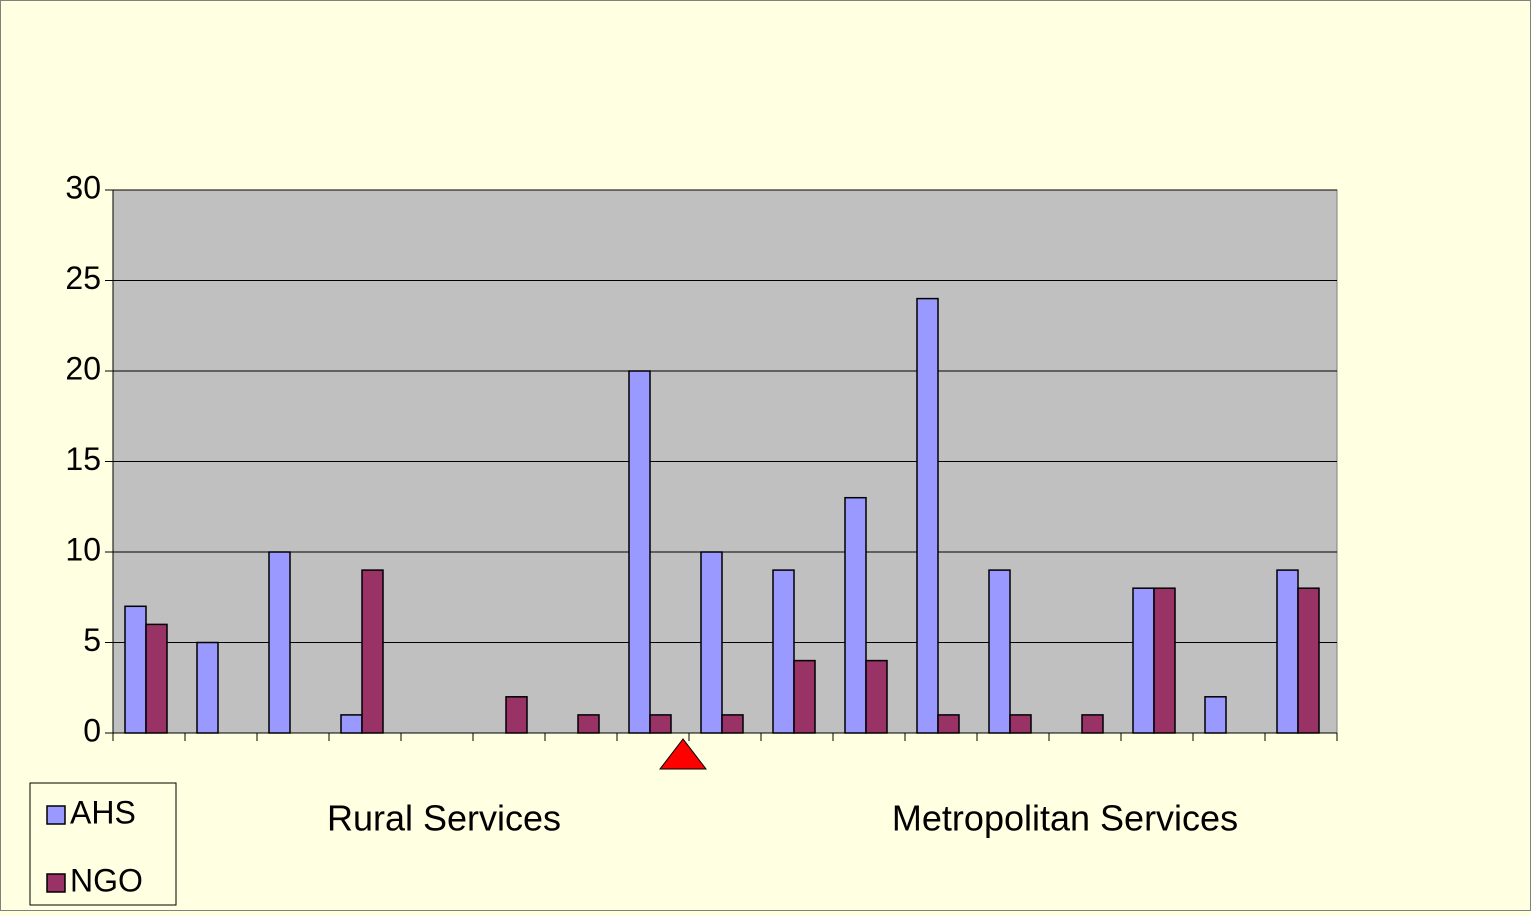  What do you see at coordinates (1065, 818) in the screenshot?
I see `group-label: Metropolitan Services` at bounding box center [1065, 818].